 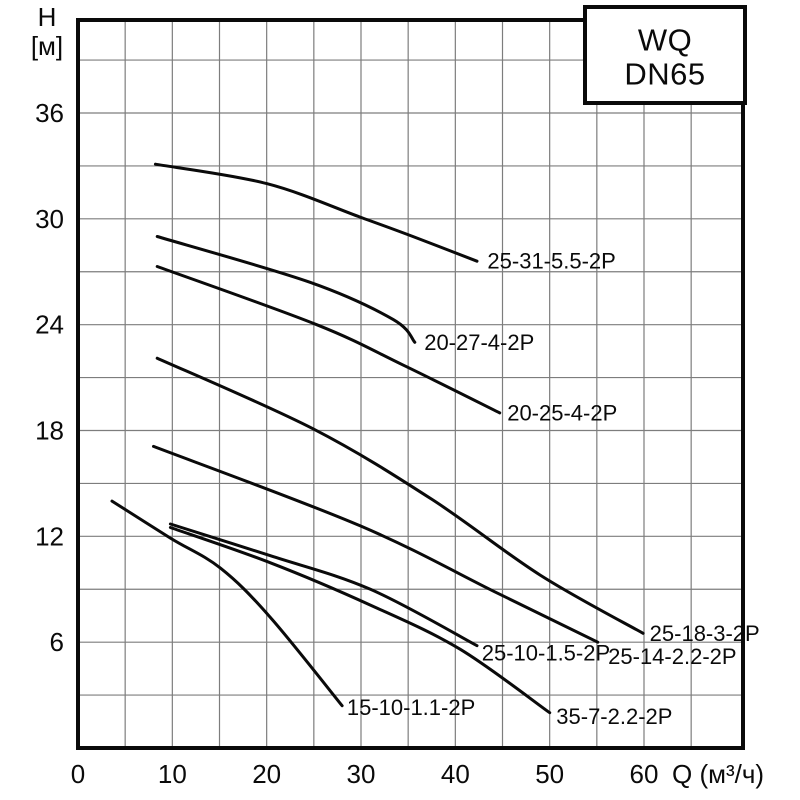 I want to click on x-tick-30: 30, so click(x=361, y=774).